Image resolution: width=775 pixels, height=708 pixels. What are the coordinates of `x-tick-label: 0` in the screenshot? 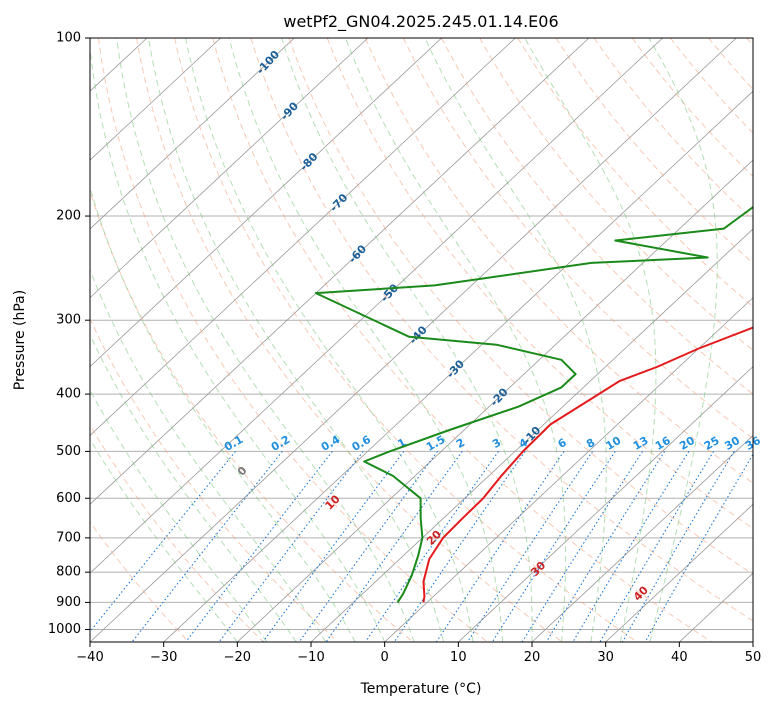 It's located at (385, 657).